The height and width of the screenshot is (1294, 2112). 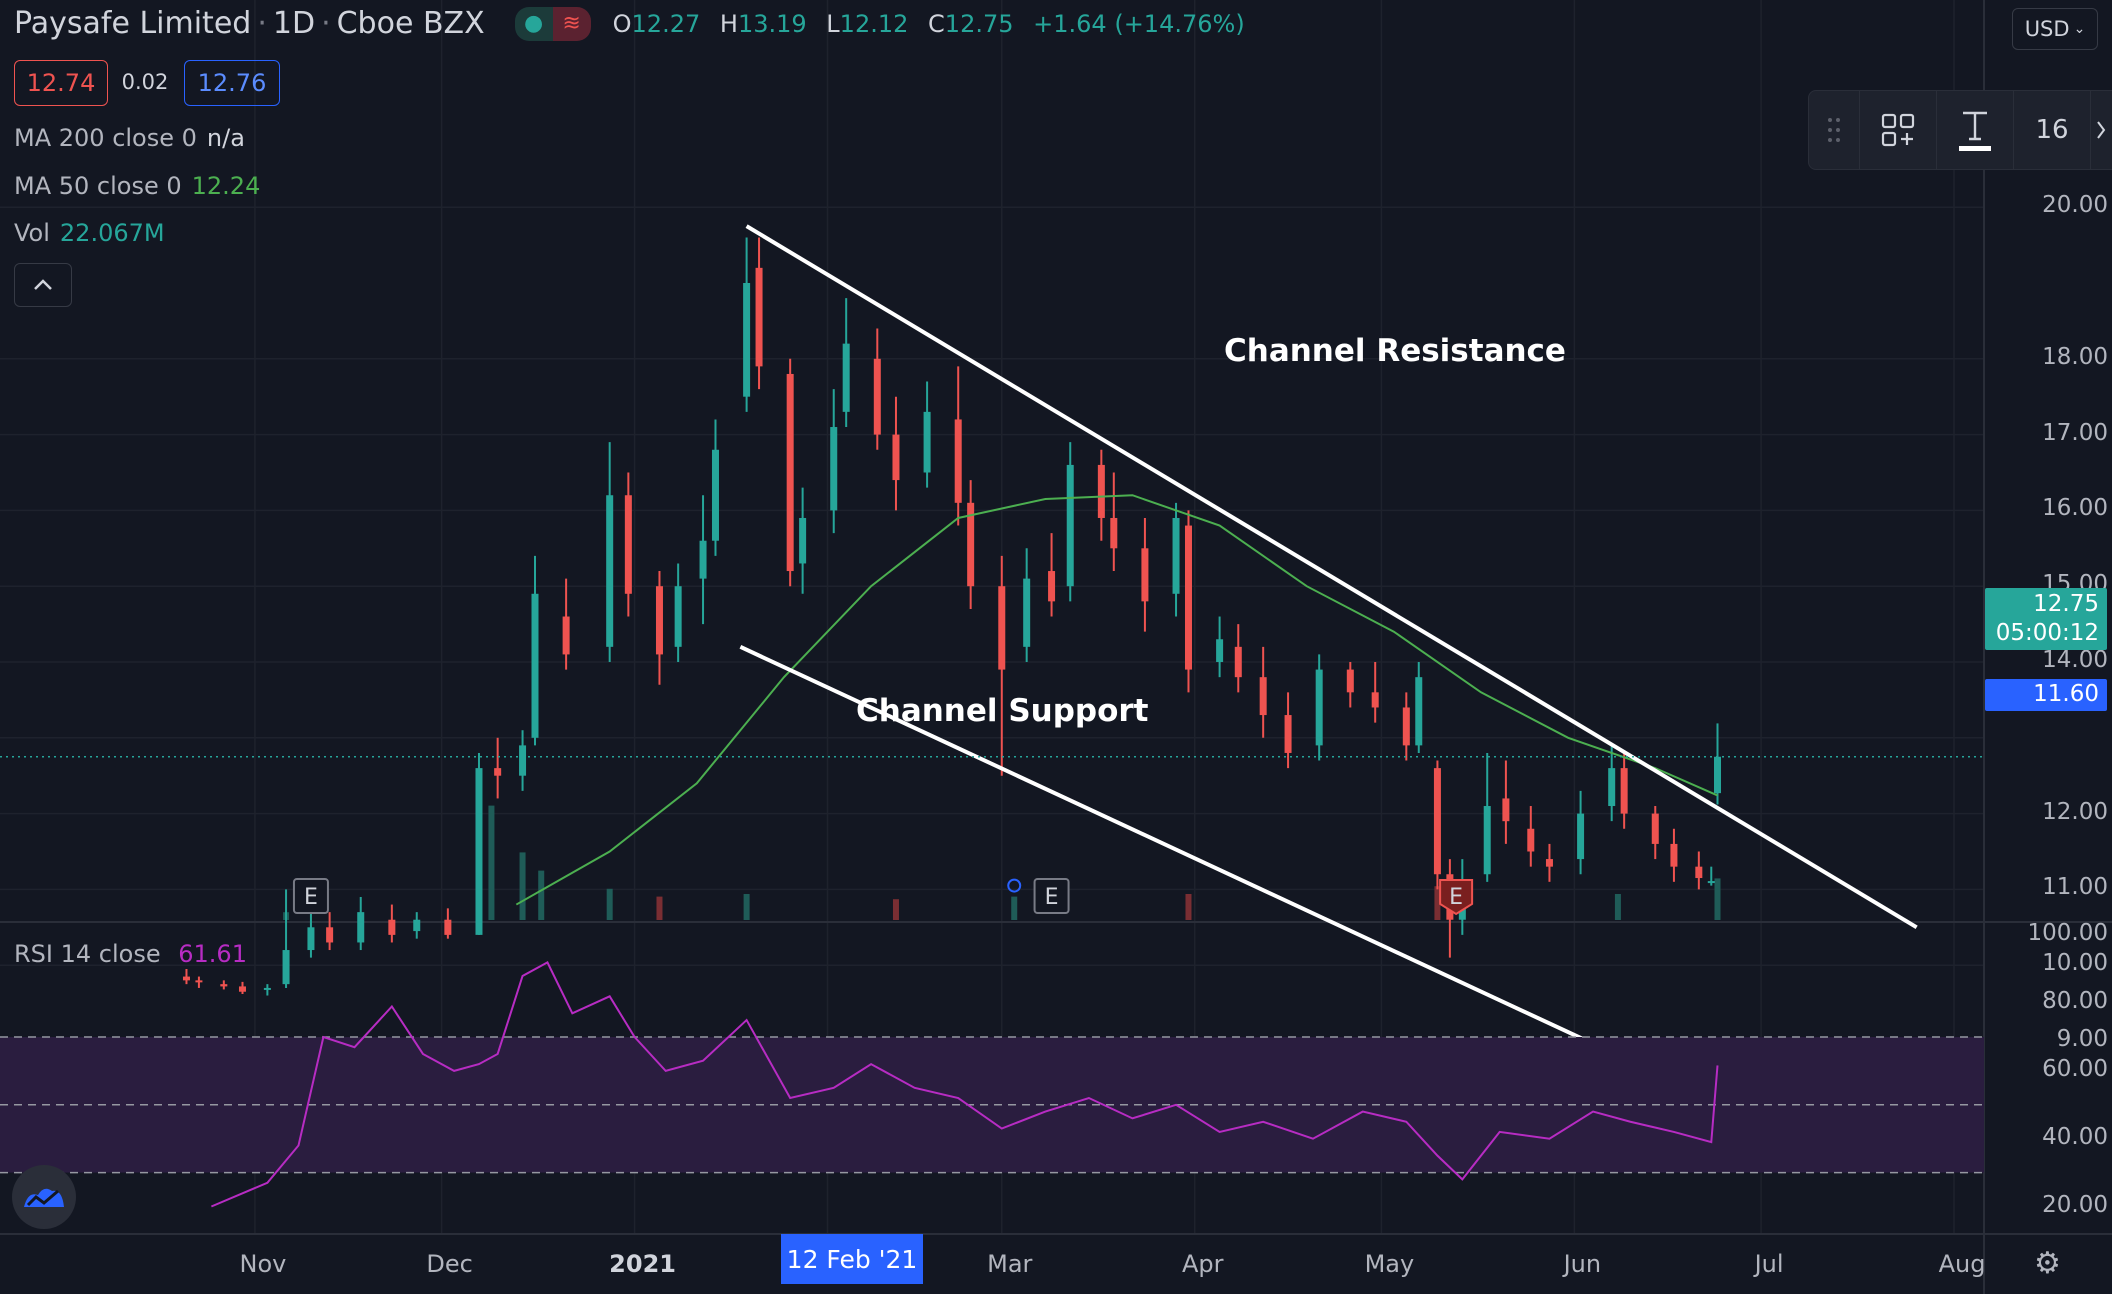 I want to click on rsi-tick-label: 40.00, so click(x=2075, y=1136).